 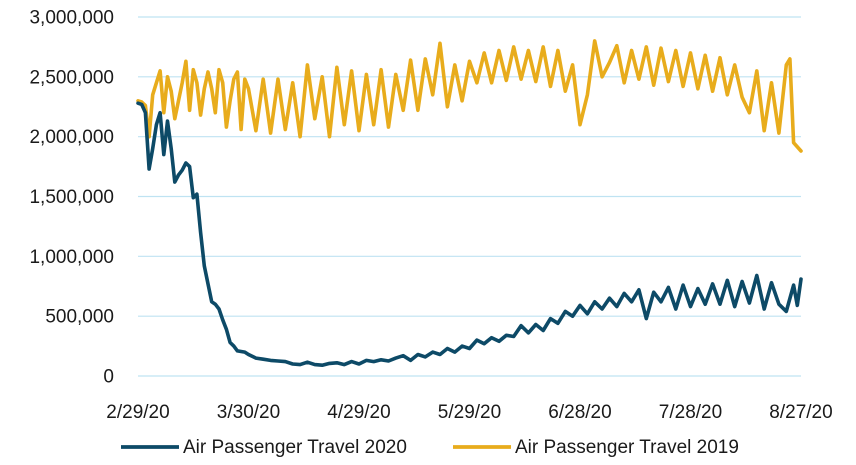 I want to click on y-tick-label: 2,500,000, so click(x=71, y=77).